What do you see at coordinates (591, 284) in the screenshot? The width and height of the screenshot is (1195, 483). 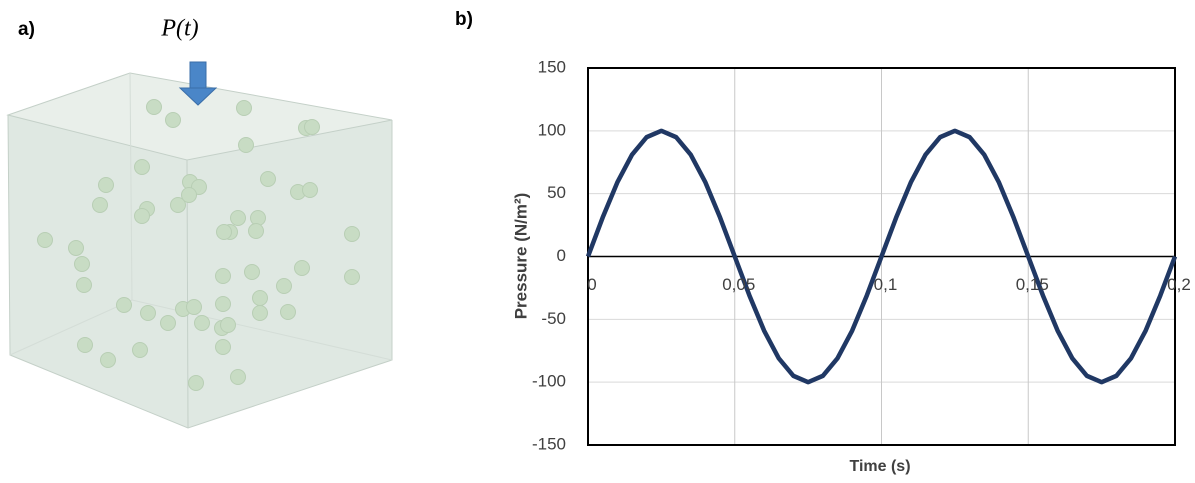 I see `x-tick-label: 0` at bounding box center [591, 284].